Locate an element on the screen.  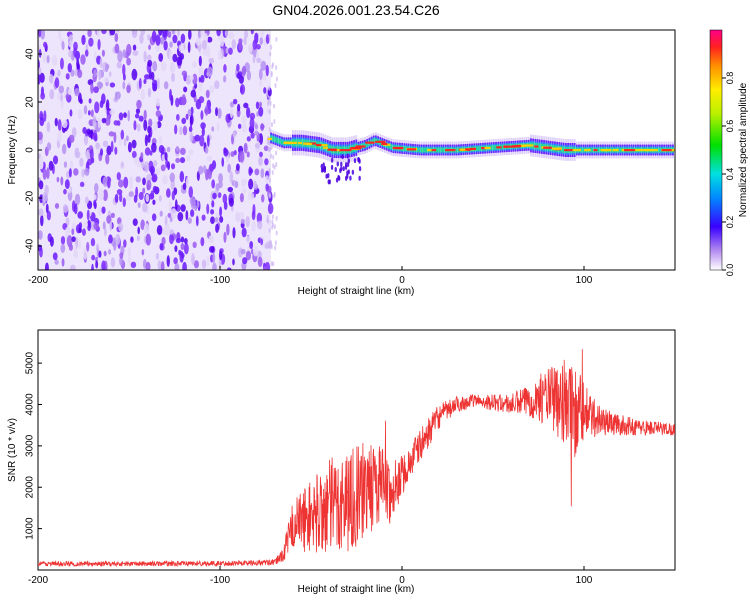
snr-y-axis: 1000 2000 3000 4000 5000 is located at coordinates (33, 446).